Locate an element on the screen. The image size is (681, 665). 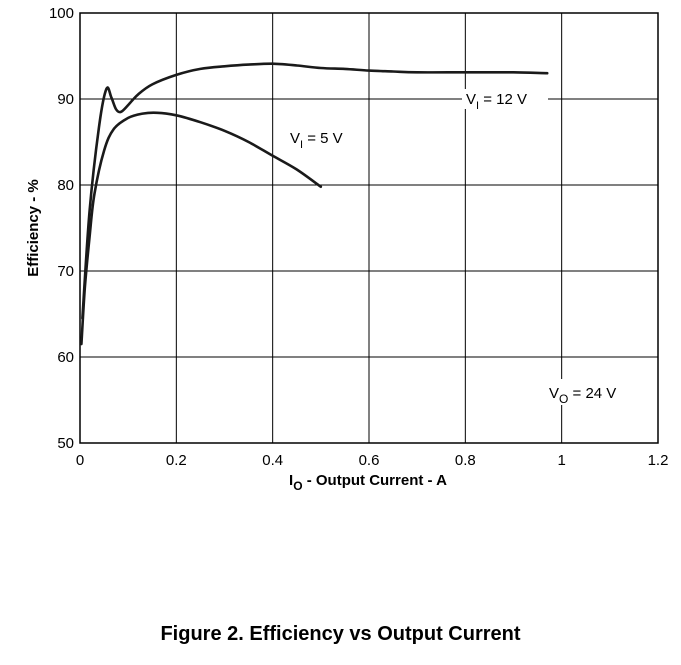
y-tick-label: 100 is located at coordinates (61, 13).